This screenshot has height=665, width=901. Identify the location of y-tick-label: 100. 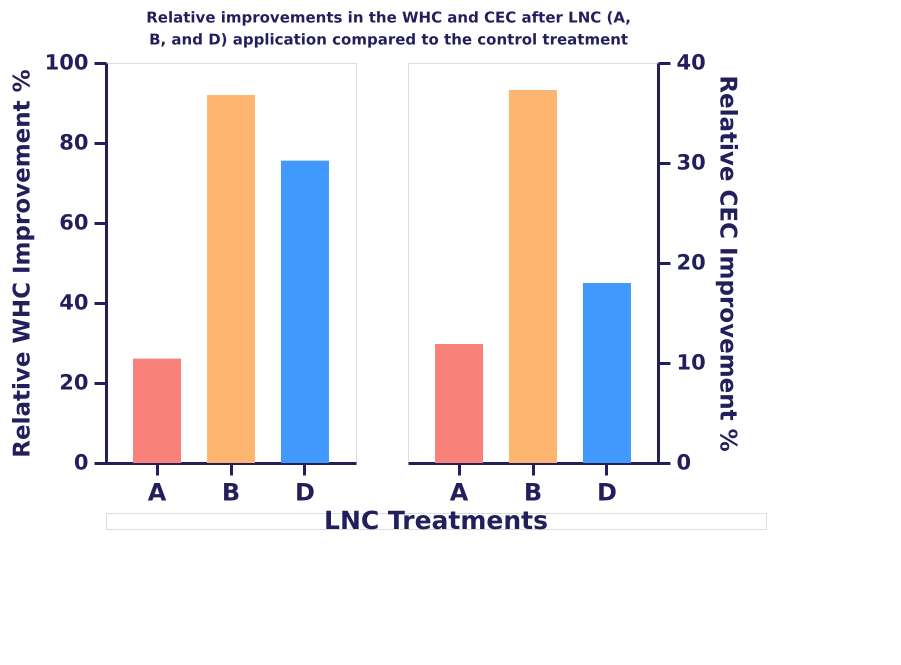
(66, 62).